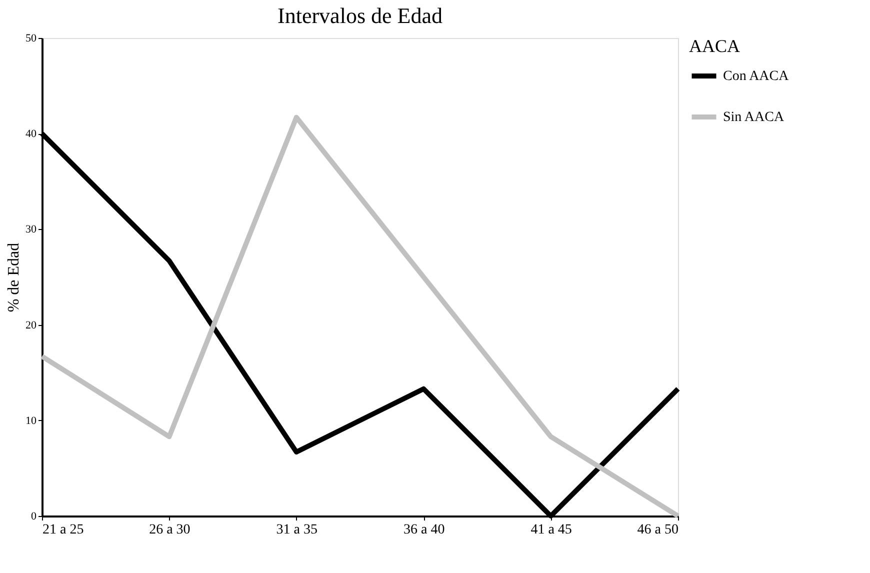  Describe the element at coordinates (297, 530) in the screenshot. I see `x-tick-label: 31 a 35` at that location.